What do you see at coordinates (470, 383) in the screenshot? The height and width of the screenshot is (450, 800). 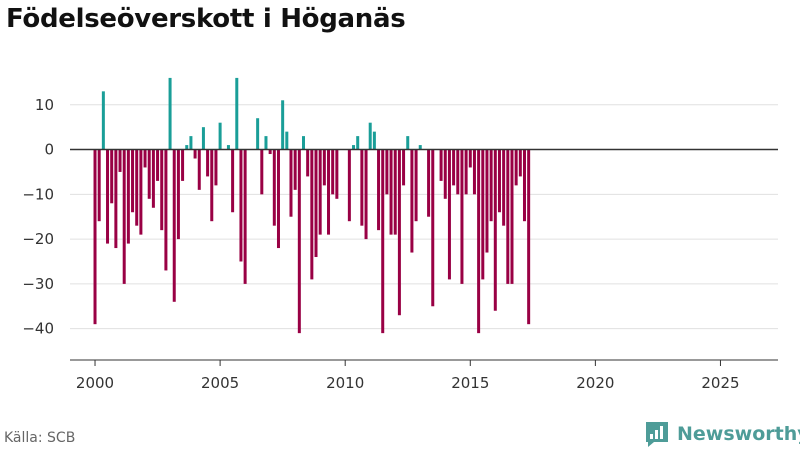 I see `x-tick-label: 2015` at bounding box center [470, 383].